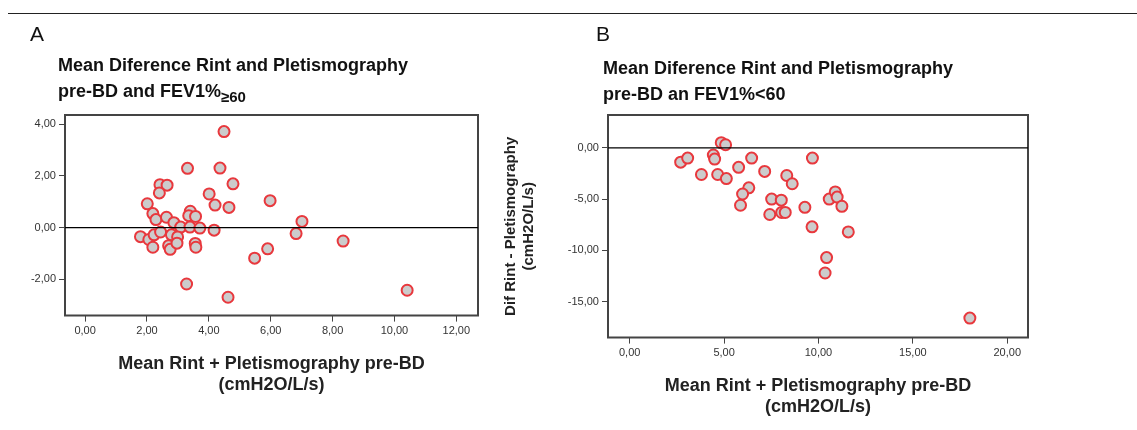 This screenshot has height=430, width=1137. Describe the element at coordinates (45, 174) in the screenshot. I see `y-tick-label: 2,00` at that location.